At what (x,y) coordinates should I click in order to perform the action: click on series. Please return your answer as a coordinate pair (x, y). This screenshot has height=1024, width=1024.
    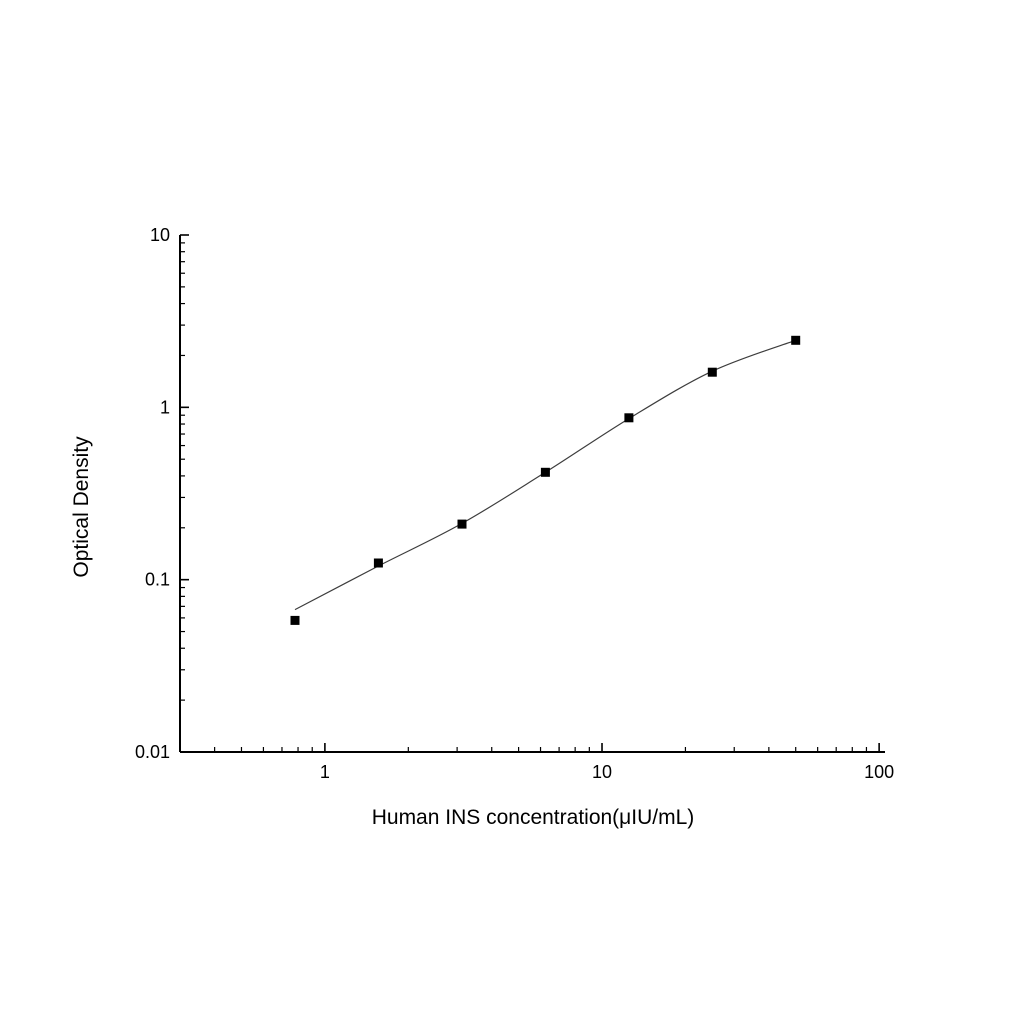
    Looking at the image, I should click on (545, 480).